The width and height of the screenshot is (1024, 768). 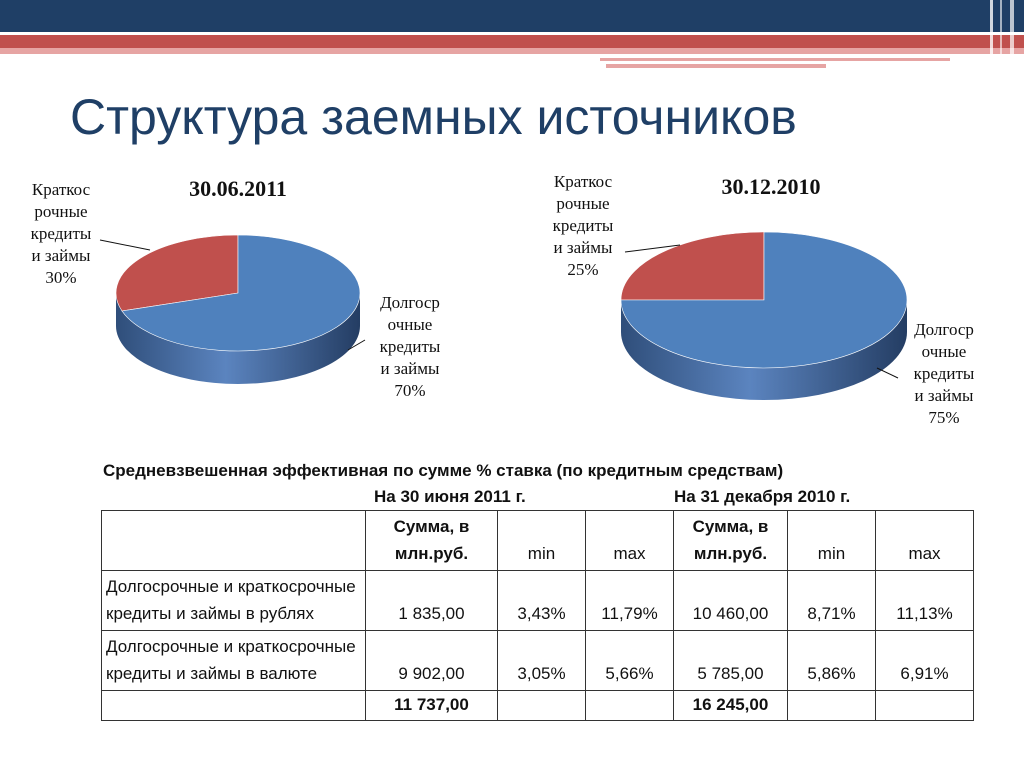 I want to click on header-sum-2010: Сумма, в млн.руб., so click(x=730, y=540).